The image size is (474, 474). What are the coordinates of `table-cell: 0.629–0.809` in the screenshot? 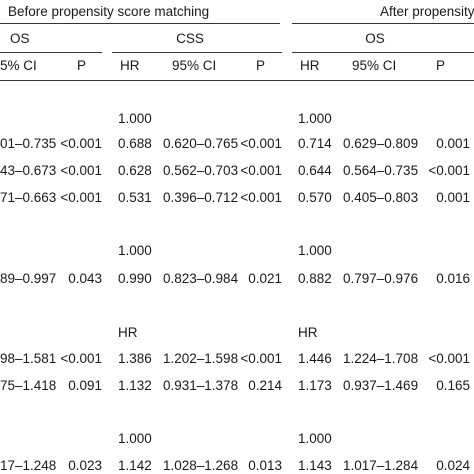 It's located at (381, 143).